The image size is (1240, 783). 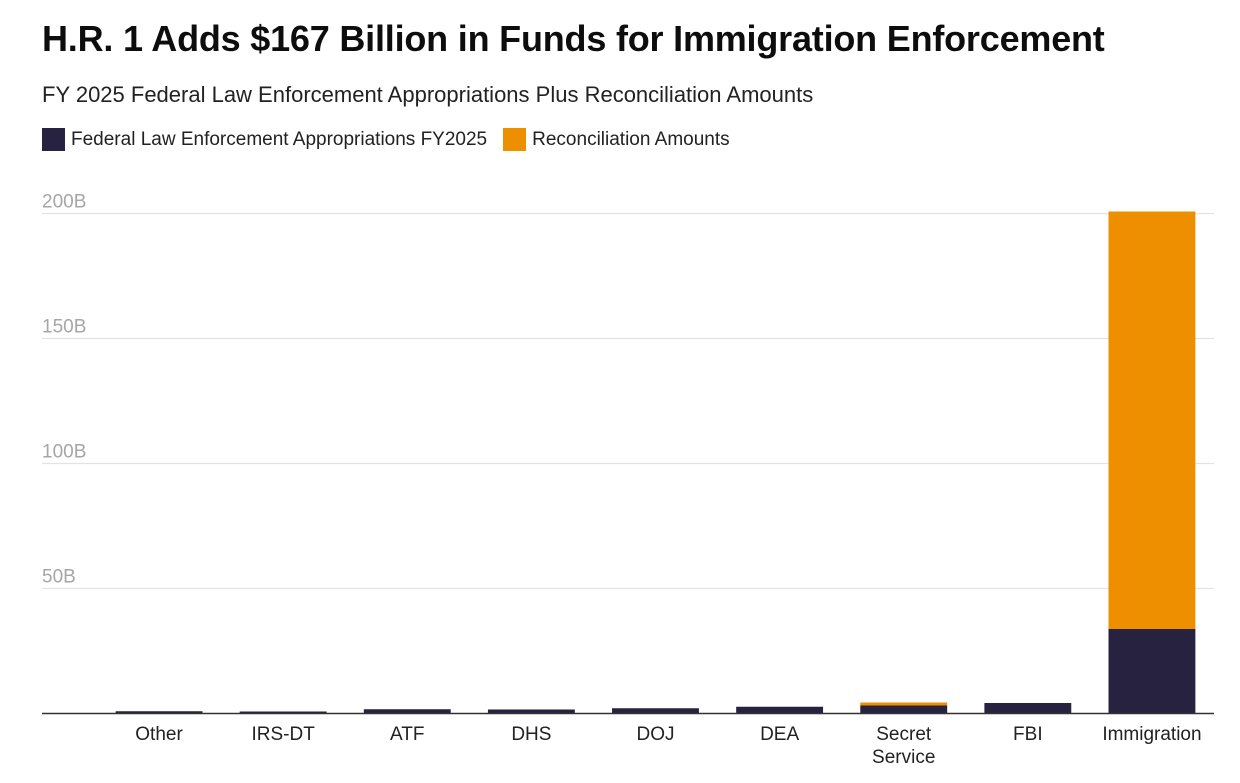 I want to click on y-tick-label: 100B, so click(x=64, y=452).